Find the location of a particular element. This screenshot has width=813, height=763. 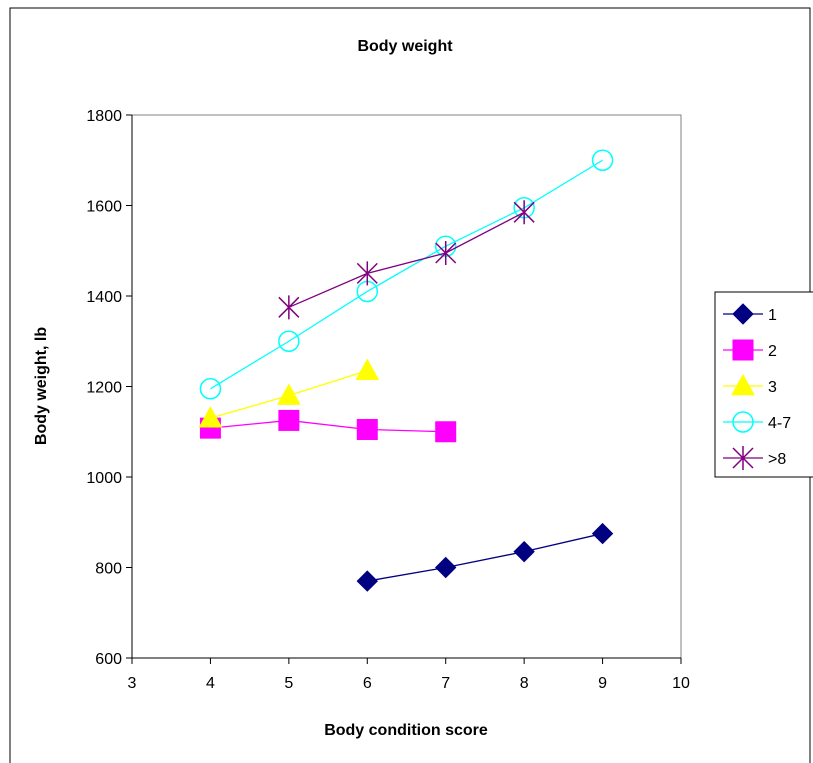

x-axis-title: Body condition score is located at coordinates (406, 730).